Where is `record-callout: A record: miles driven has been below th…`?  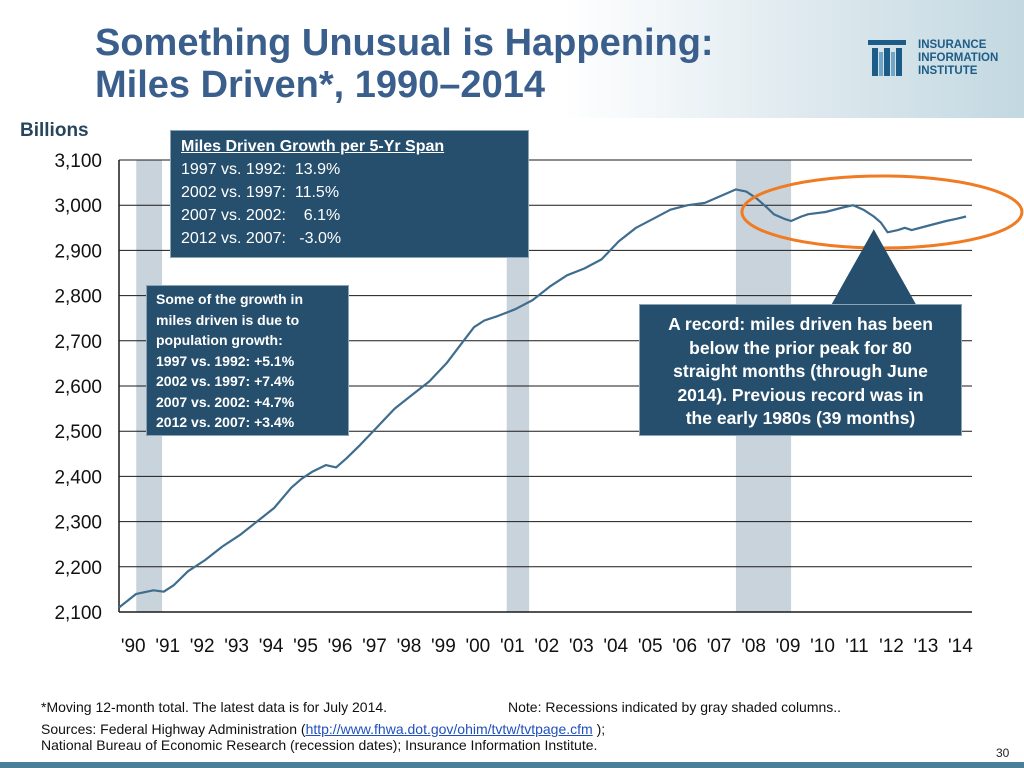
record-callout: A record: miles driven has been below th… is located at coordinates (800, 370).